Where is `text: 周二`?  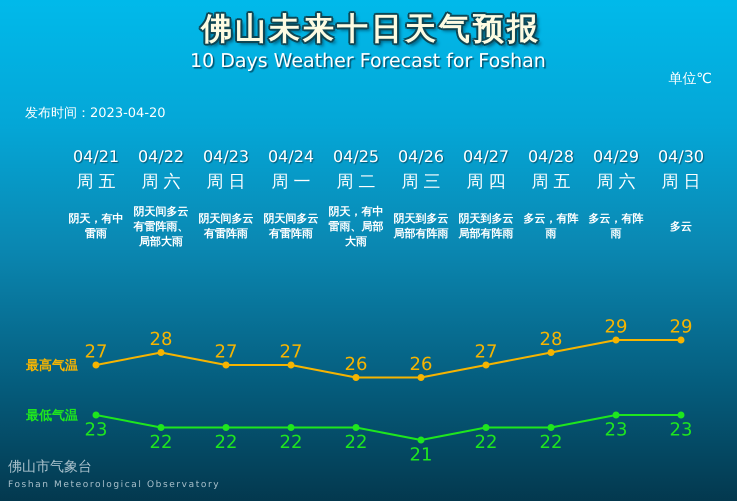
text: 周二 is located at coordinates (358, 182).